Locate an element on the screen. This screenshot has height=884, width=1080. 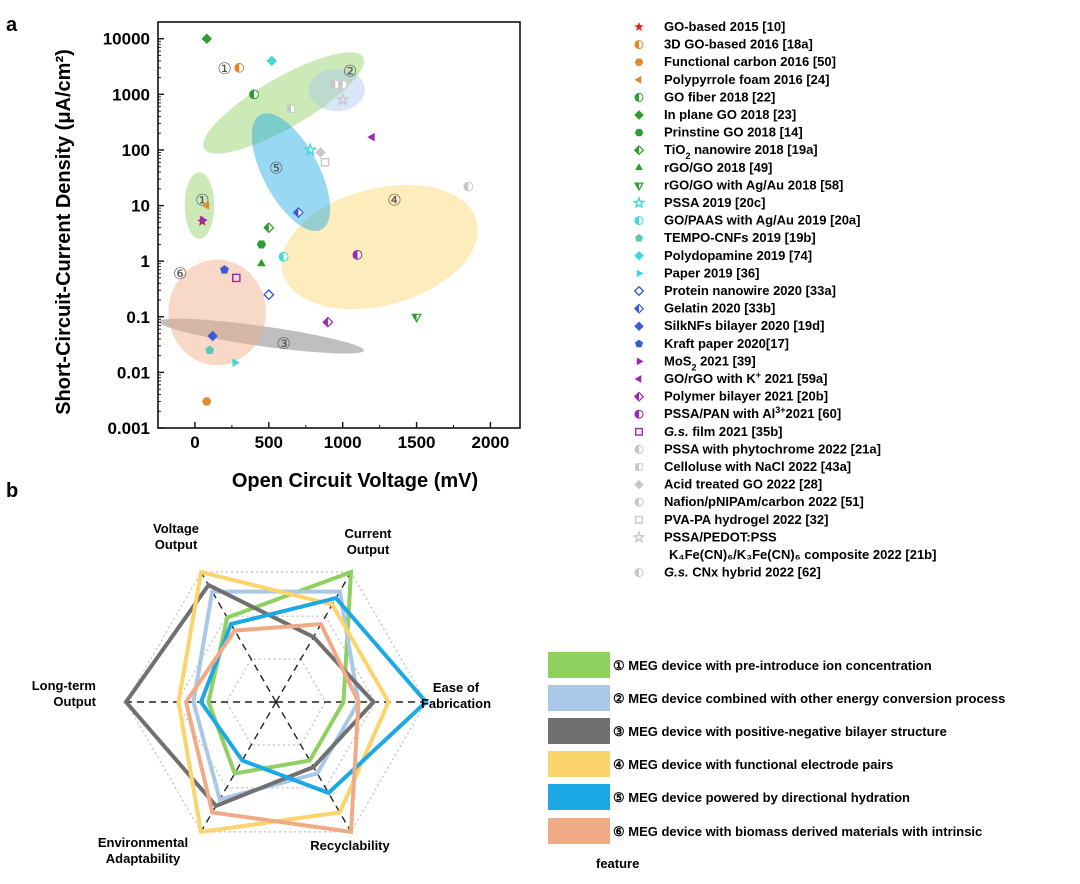
panel-label-b: b is located at coordinates (12, 491).